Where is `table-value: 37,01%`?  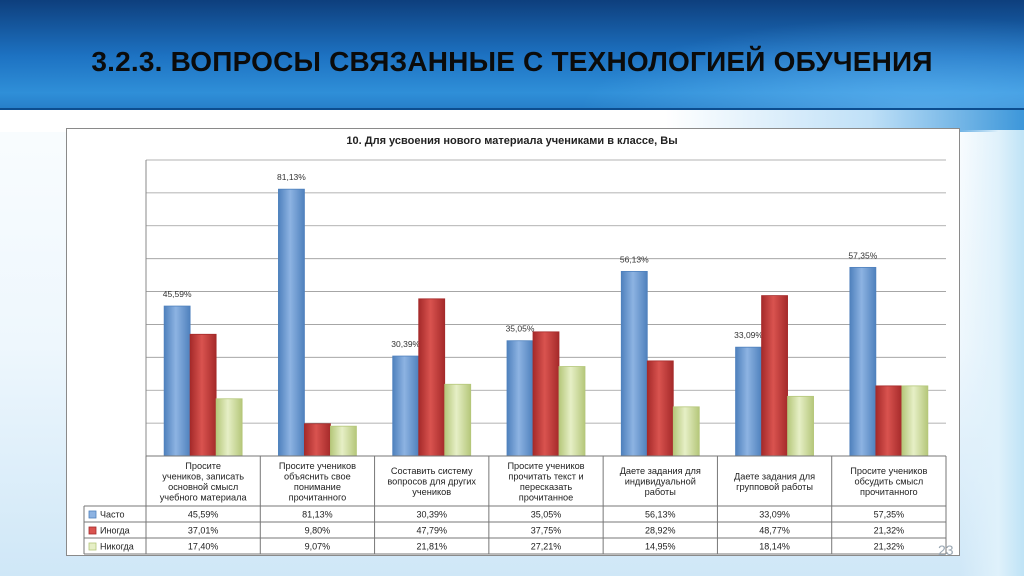
table-value: 37,01% is located at coordinates (203, 531).